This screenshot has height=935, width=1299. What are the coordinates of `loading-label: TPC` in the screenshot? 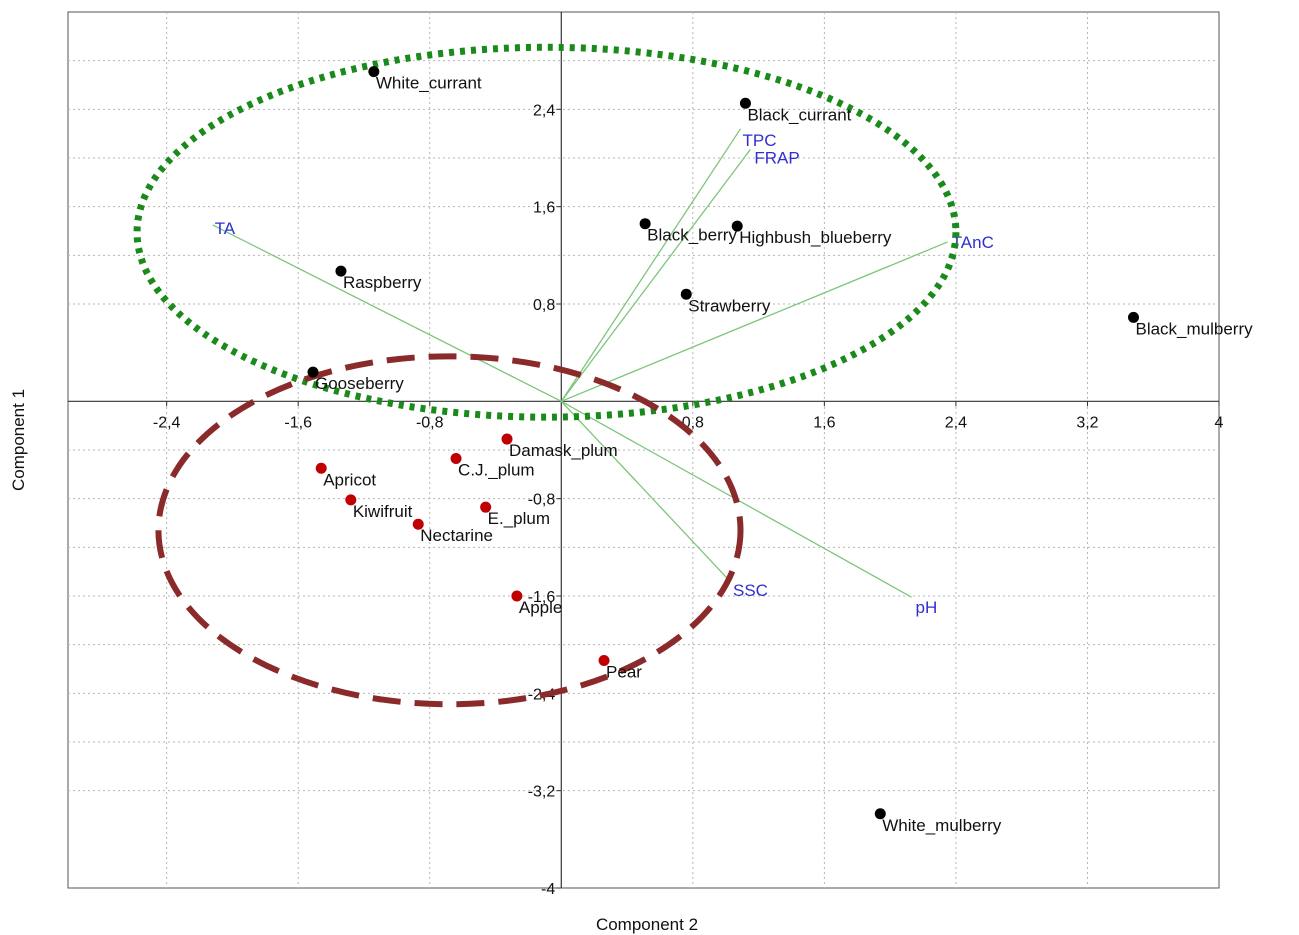 It's located at (760, 140).